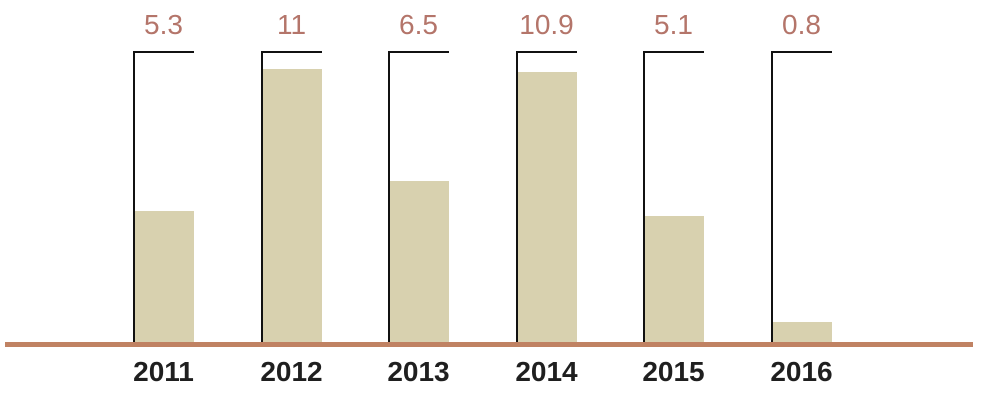 The image size is (984, 401). Describe the element at coordinates (673, 371) in the screenshot. I see `x-axis-label: 2015` at that location.